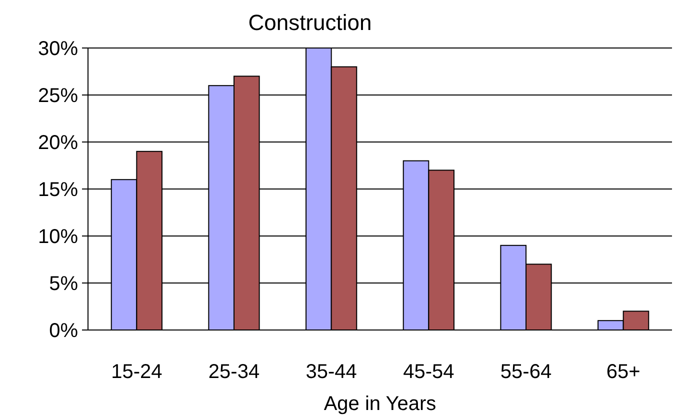 The height and width of the screenshot is (419, 681). I want to click on y-tick-label: 30%, so click(58, 49).